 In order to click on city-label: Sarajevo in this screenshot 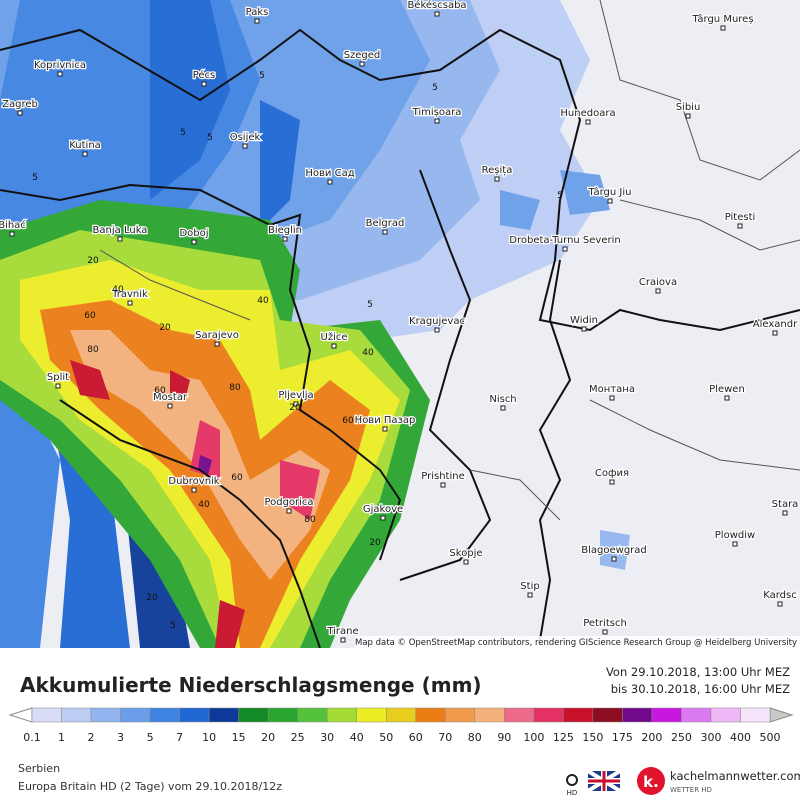, I will do `click(217, 335)`.